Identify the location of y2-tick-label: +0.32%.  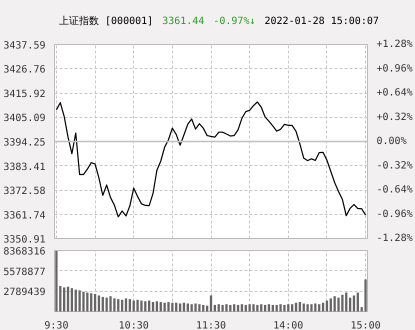
(394, 117).